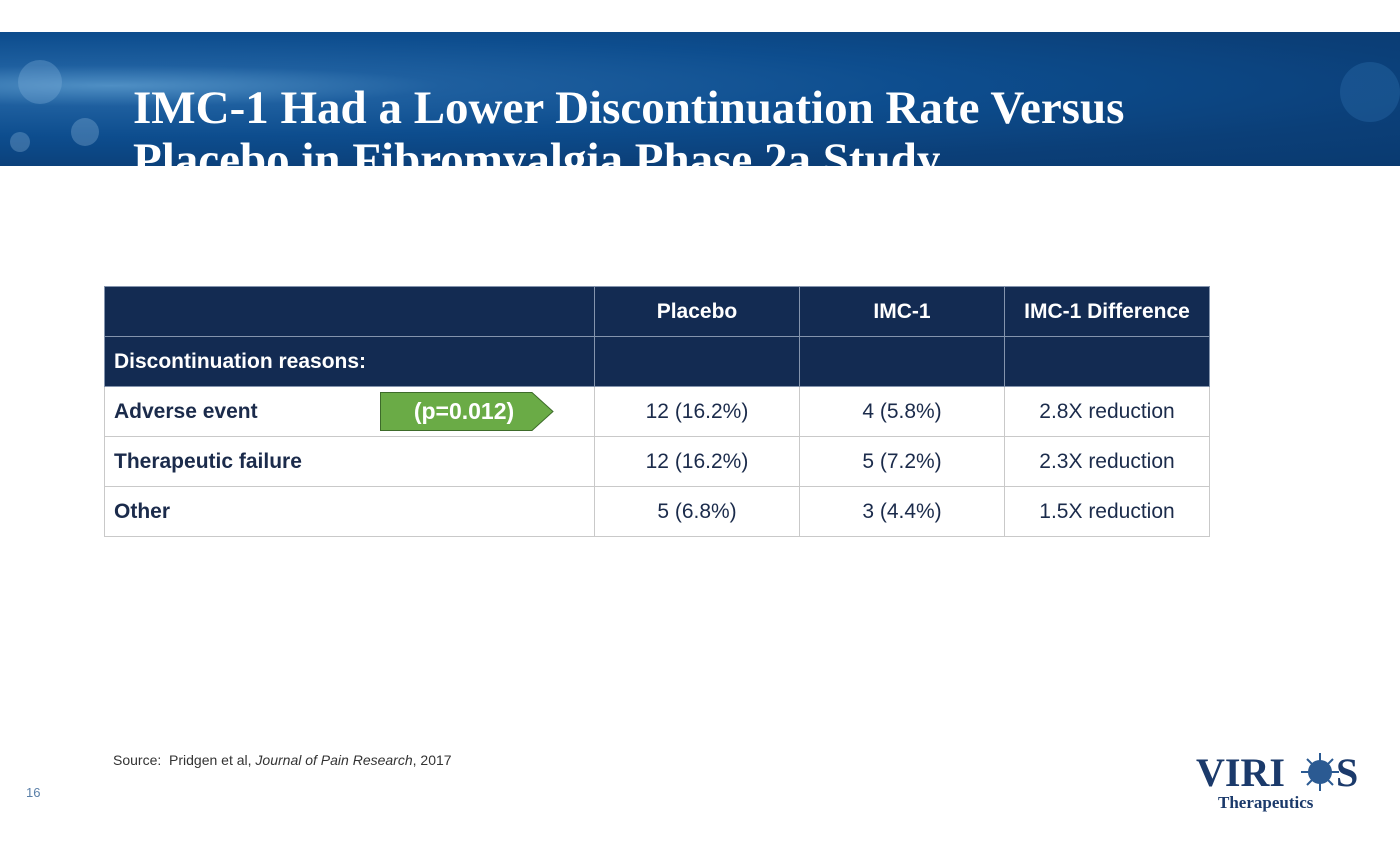 This screenshot has width=1400, height=850. I want to click on row: Other 5 (6.8%) 3 (4.4%) 1.5X reduction, so click(657, 511).